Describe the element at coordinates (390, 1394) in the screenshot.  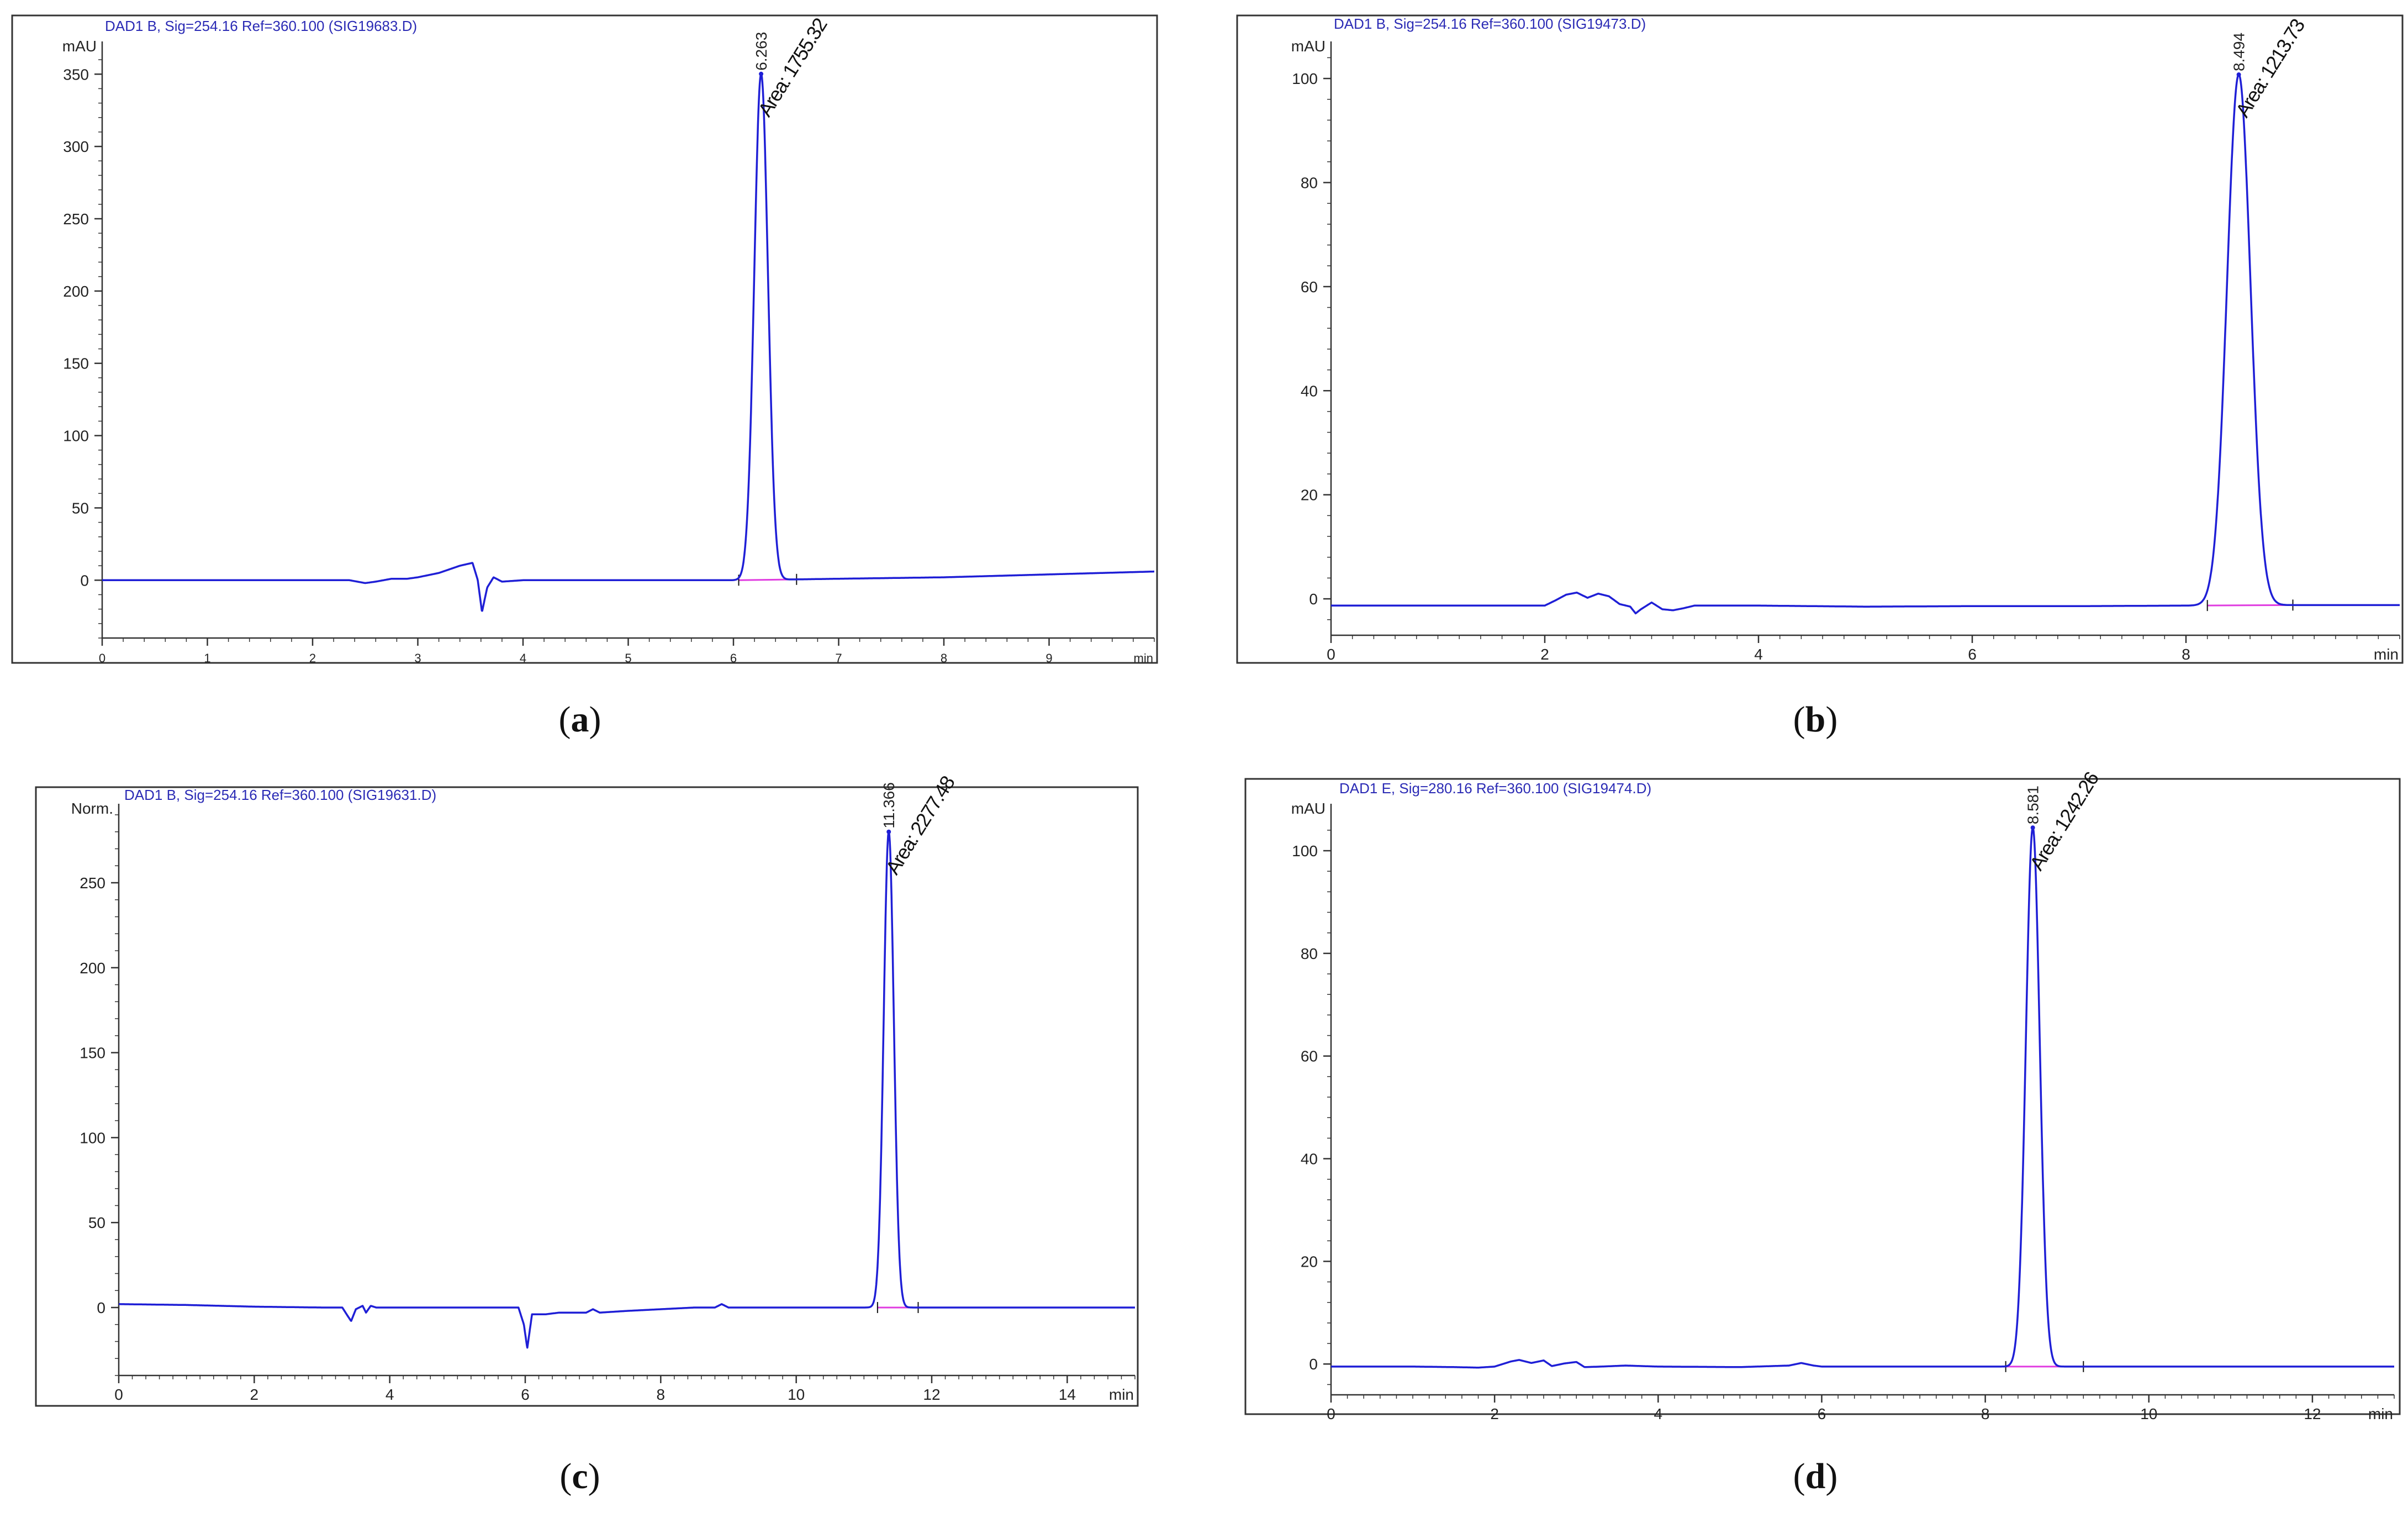
I see `panel-c-x-tick-label: 4` at that location.